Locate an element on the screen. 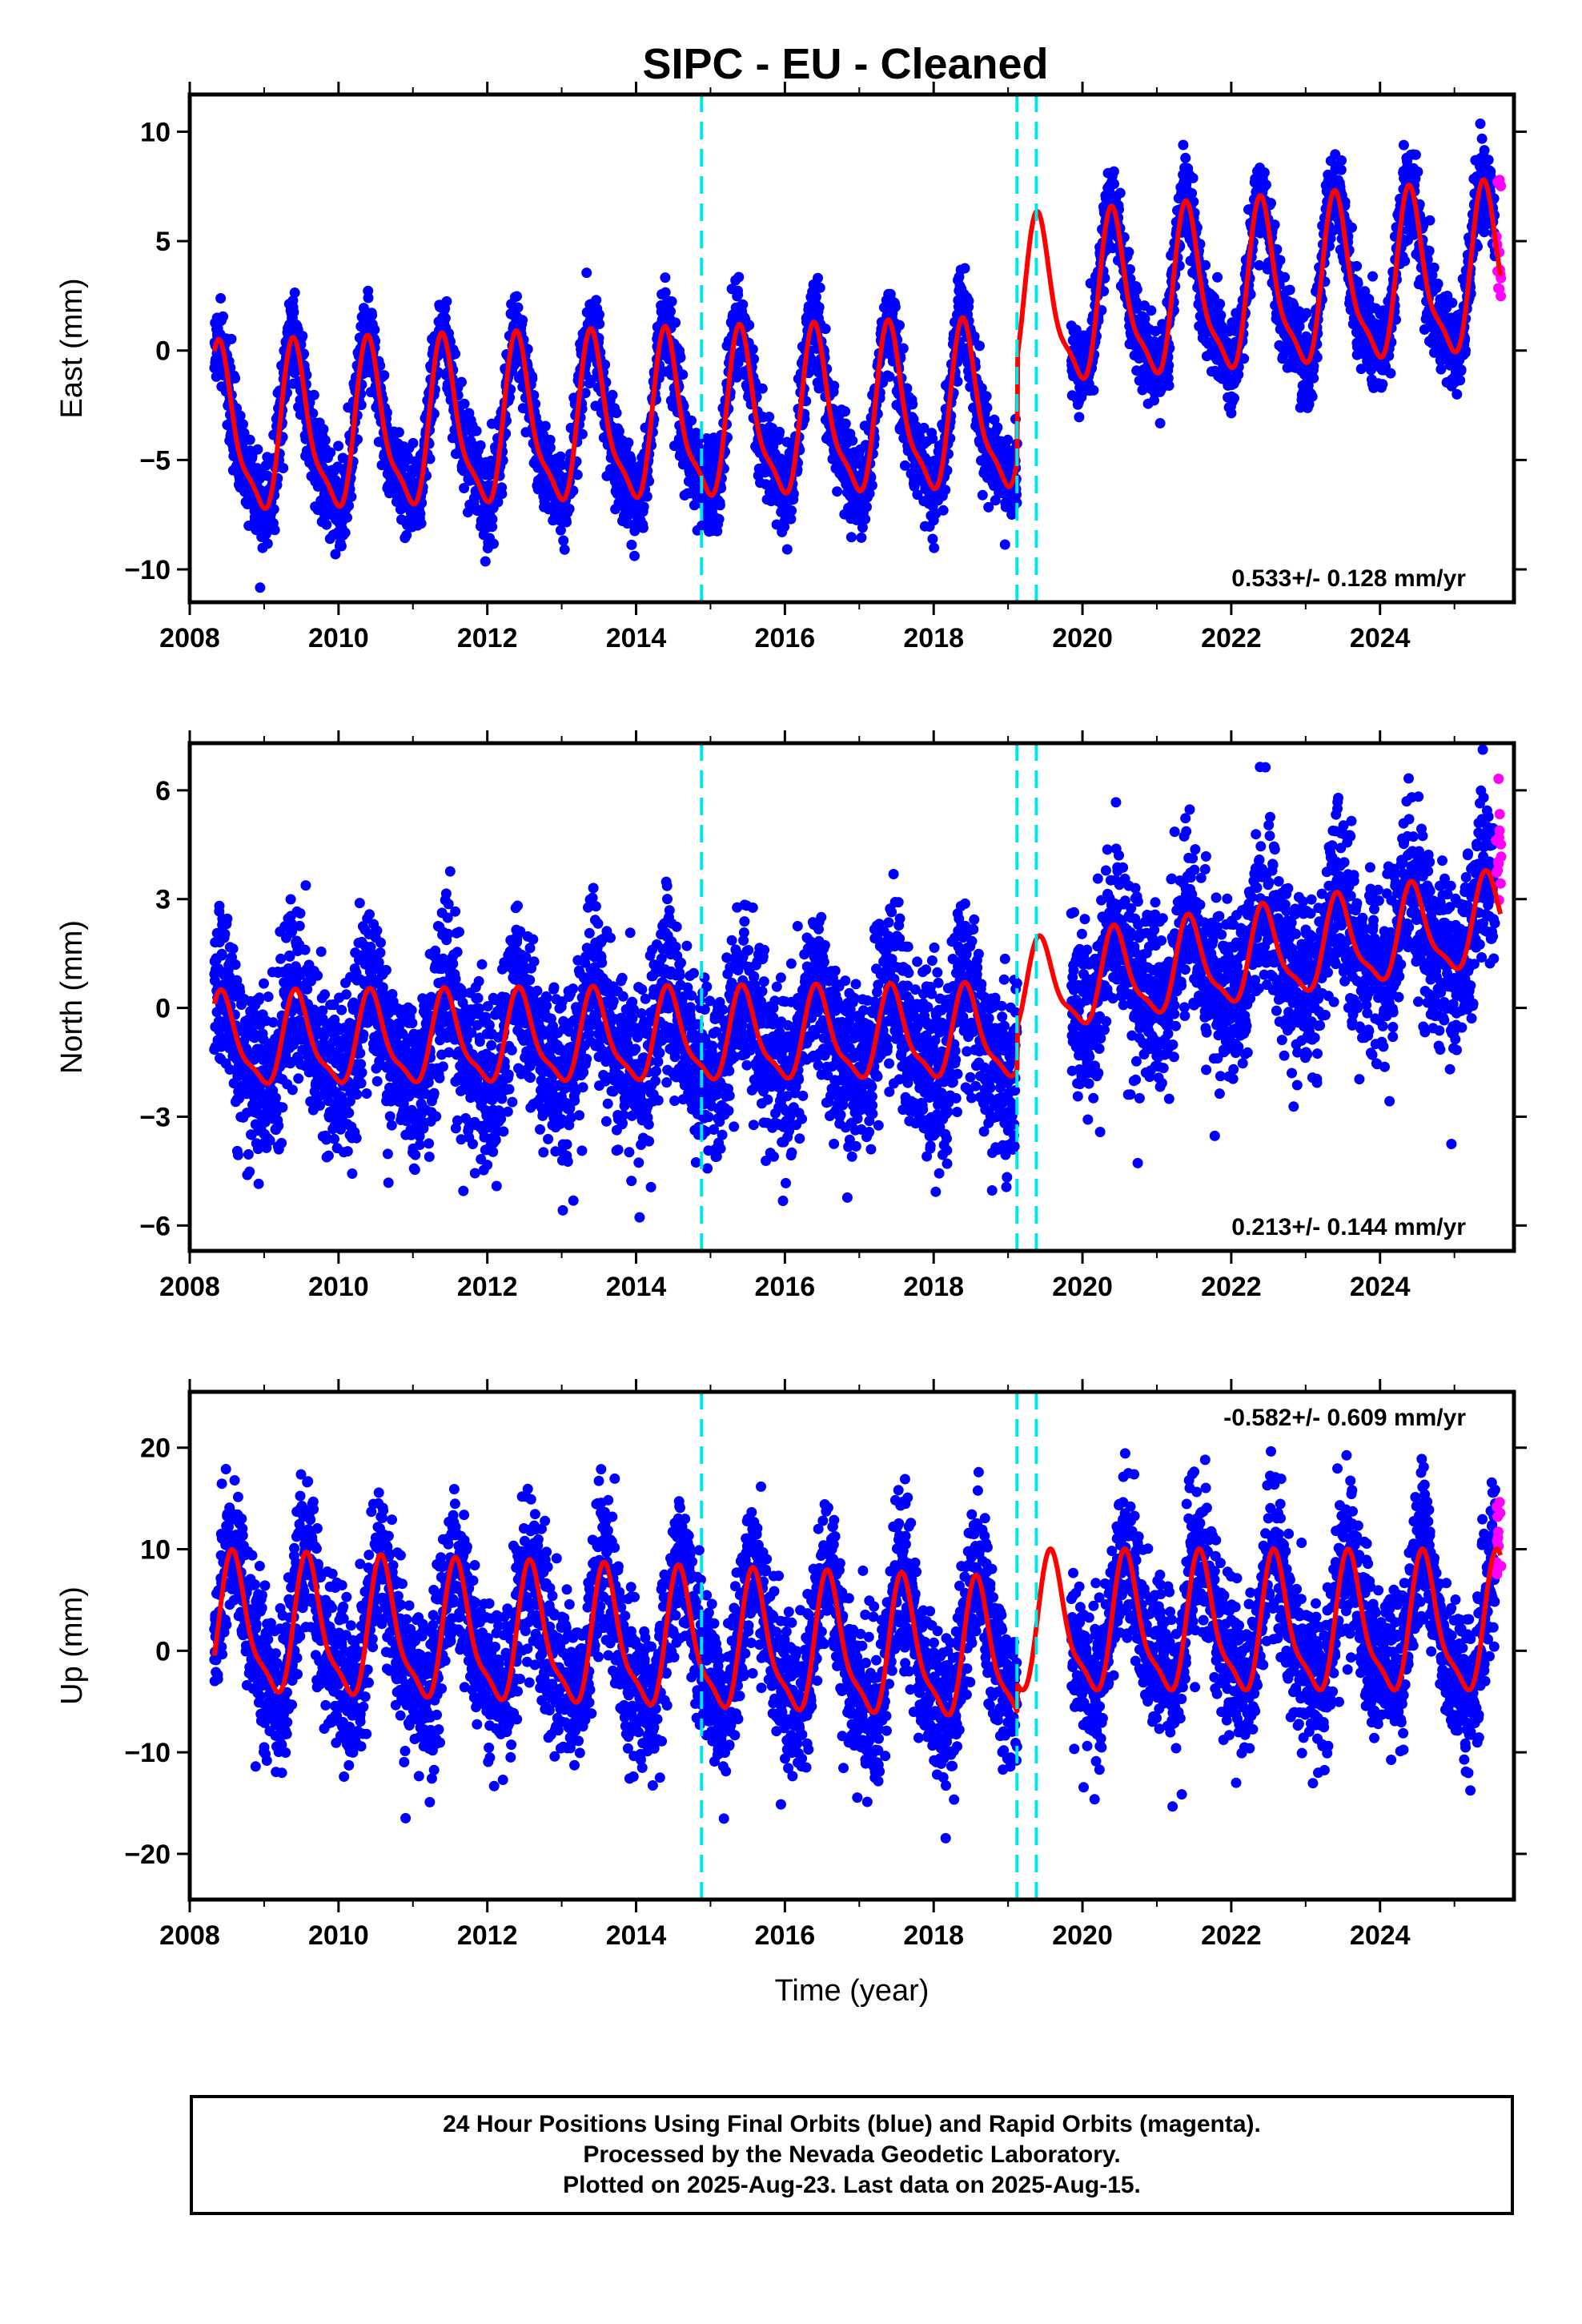  chart-title: SIPC - EU - Cleaned is located at coordinates (845, 64).